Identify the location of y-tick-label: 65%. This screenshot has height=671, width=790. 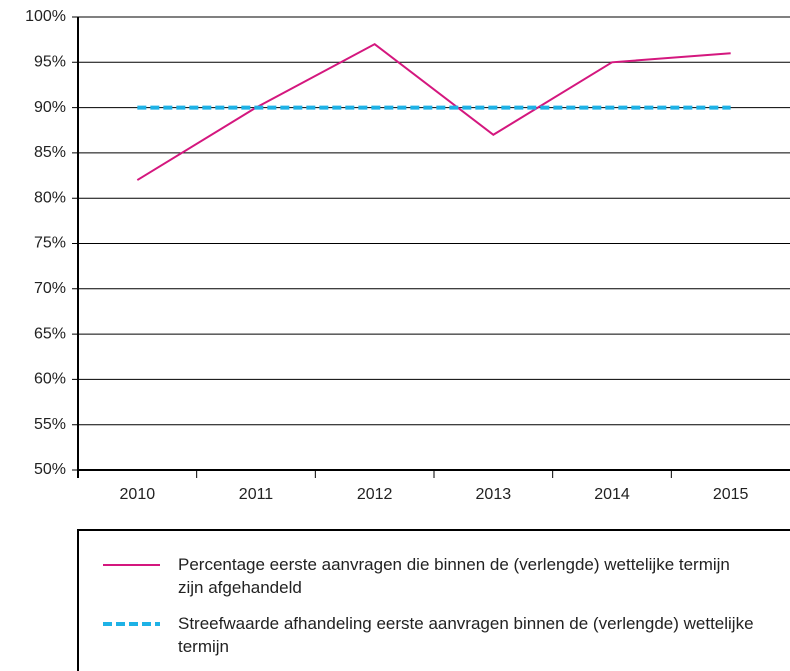
(50, 333).